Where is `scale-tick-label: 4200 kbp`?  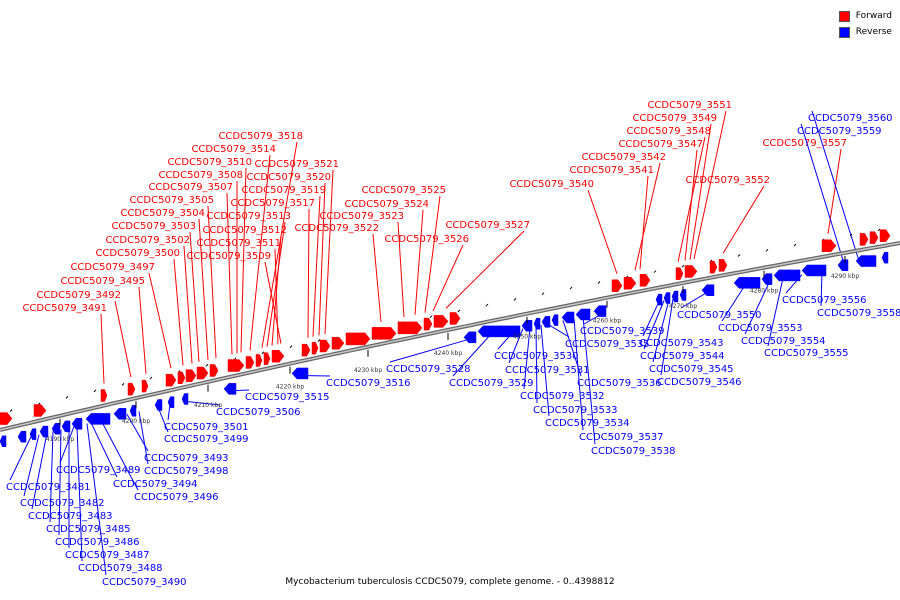 scale-tick-label: 4200 kbp is located at coordinates (136, 421).